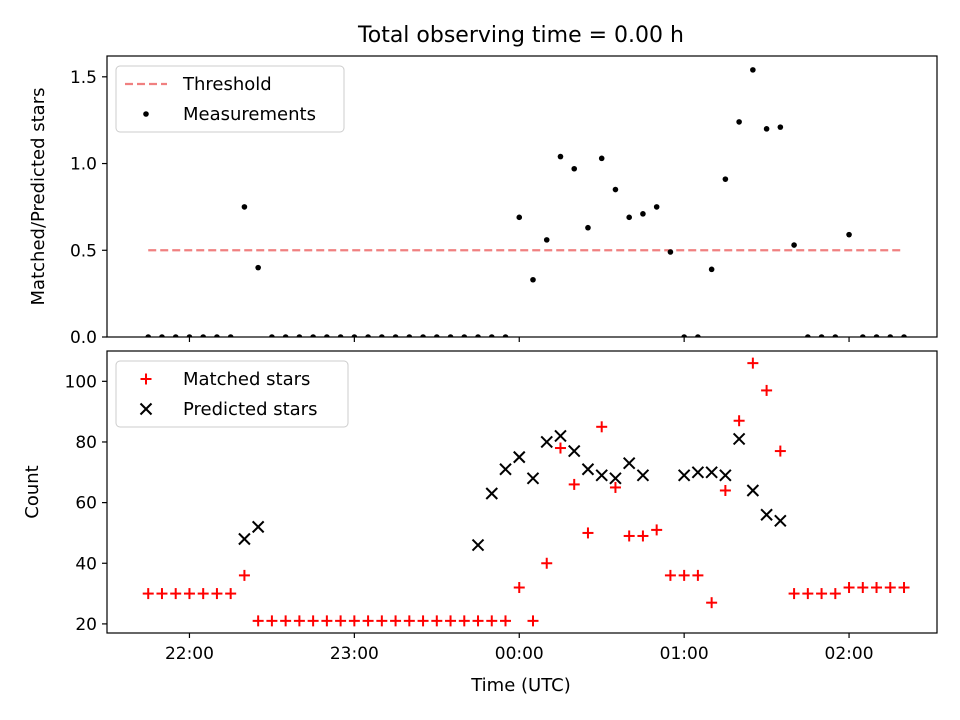 The width and height of the screenshot is (960, 720). I want to click on y-tick-label: 0.5, so click(83, 251).